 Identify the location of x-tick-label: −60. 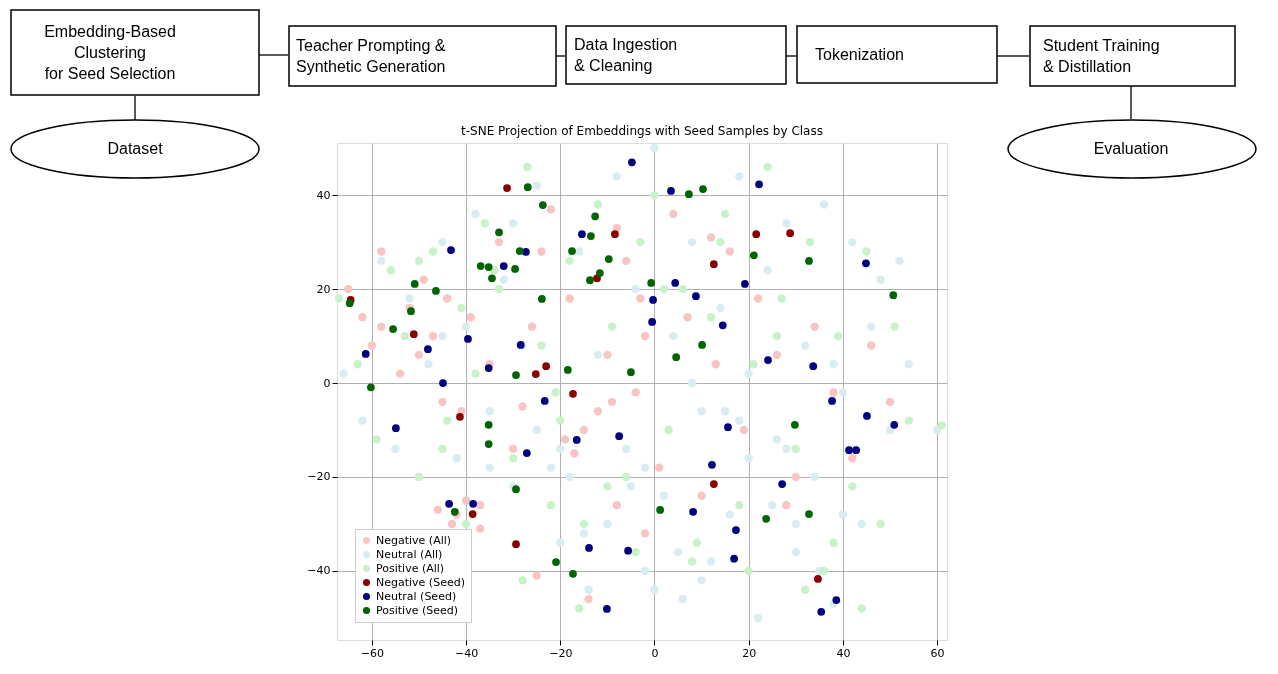
(372, 653).